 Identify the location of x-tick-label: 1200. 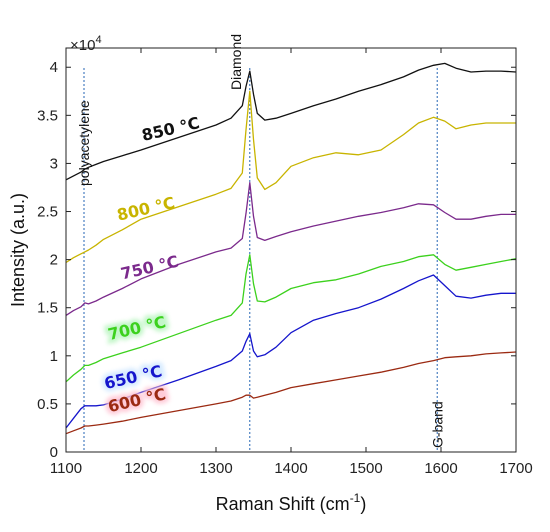
(140, 468).